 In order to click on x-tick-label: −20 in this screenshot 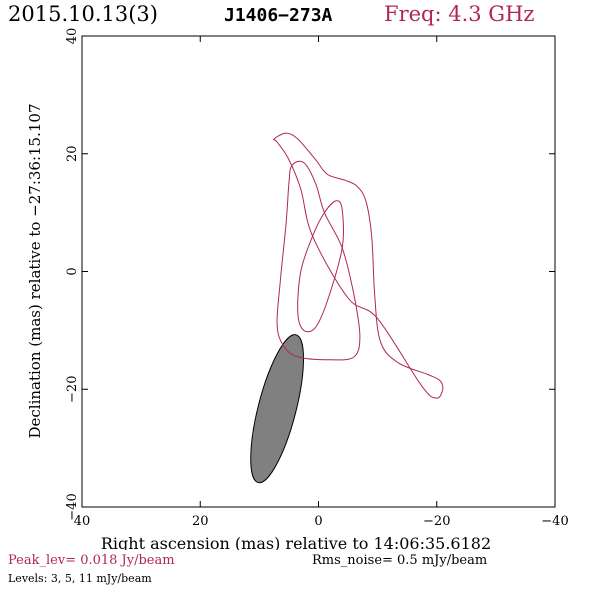, I will do `click(436, 521)`.